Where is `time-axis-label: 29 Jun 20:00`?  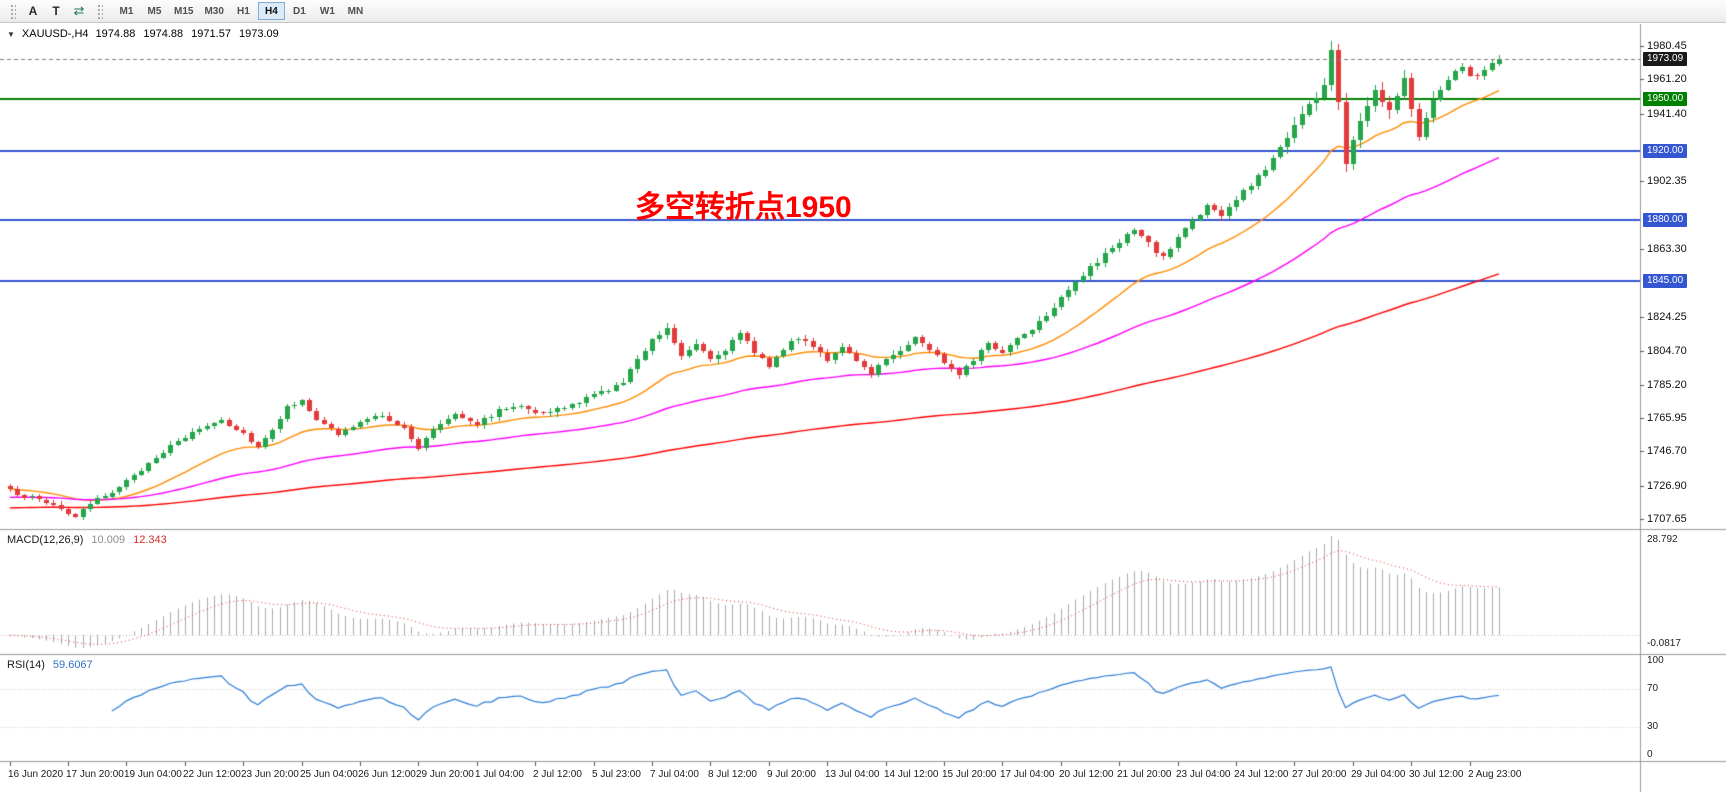
time-axis-label: 29 Jun 20:00 is located at coordinates (445, 774).